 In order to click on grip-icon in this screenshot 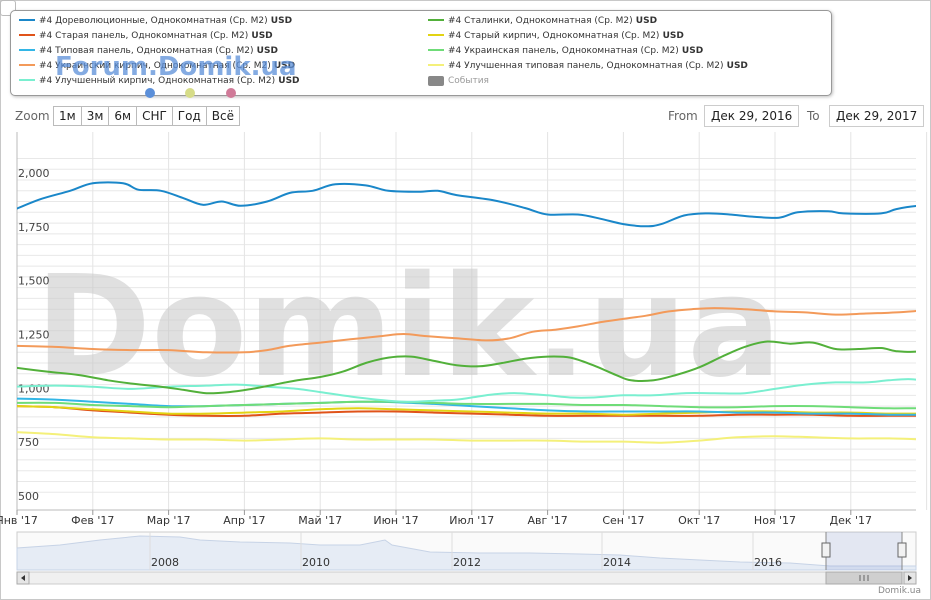, I will do `click(864, 578)`.